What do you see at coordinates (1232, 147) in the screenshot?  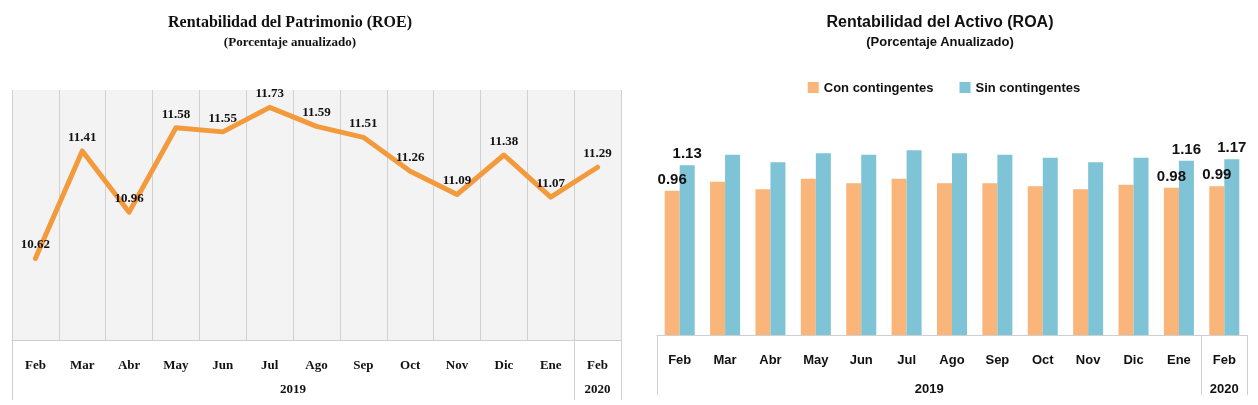 I see `data-label: 1.17` at bounding box center [1232, 147].